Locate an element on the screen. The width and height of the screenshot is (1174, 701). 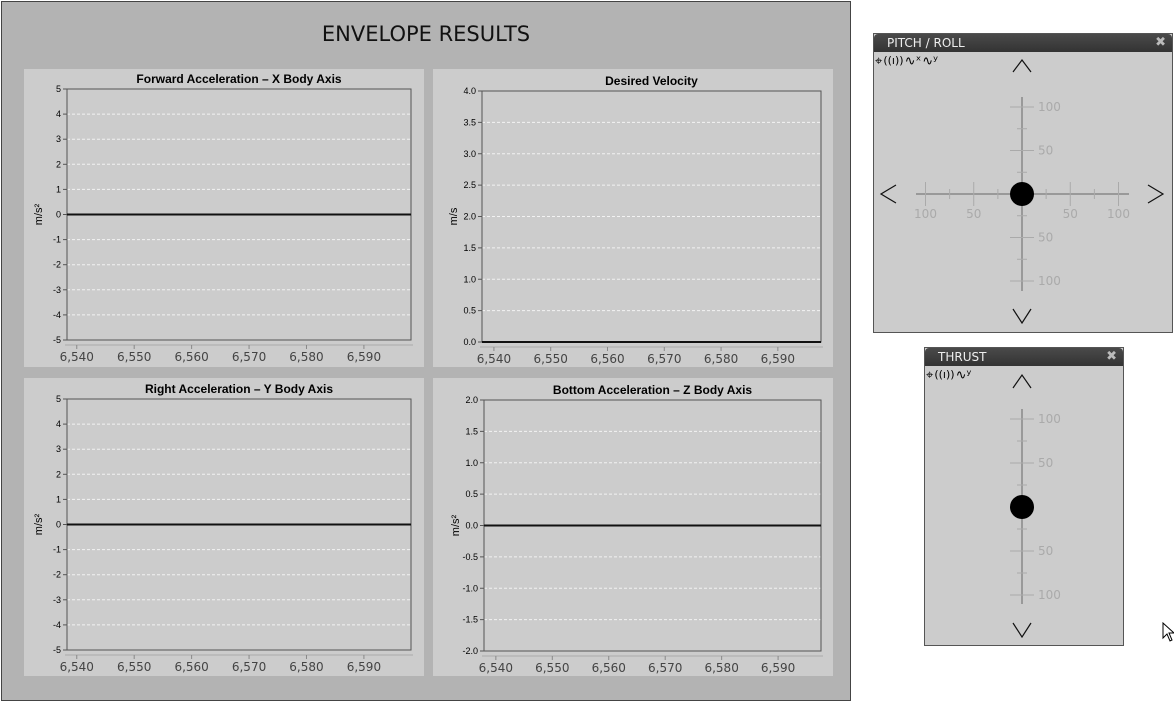
y-axis-label: m/s is located at coordinates (454, 216).